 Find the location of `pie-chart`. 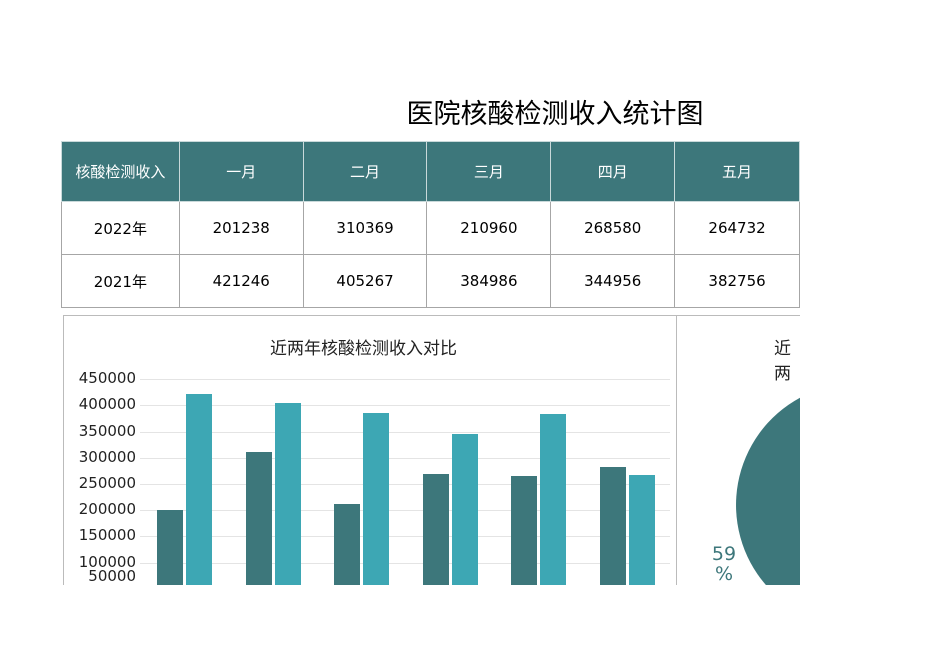

pie-chart is located at coordinates (768, 491).